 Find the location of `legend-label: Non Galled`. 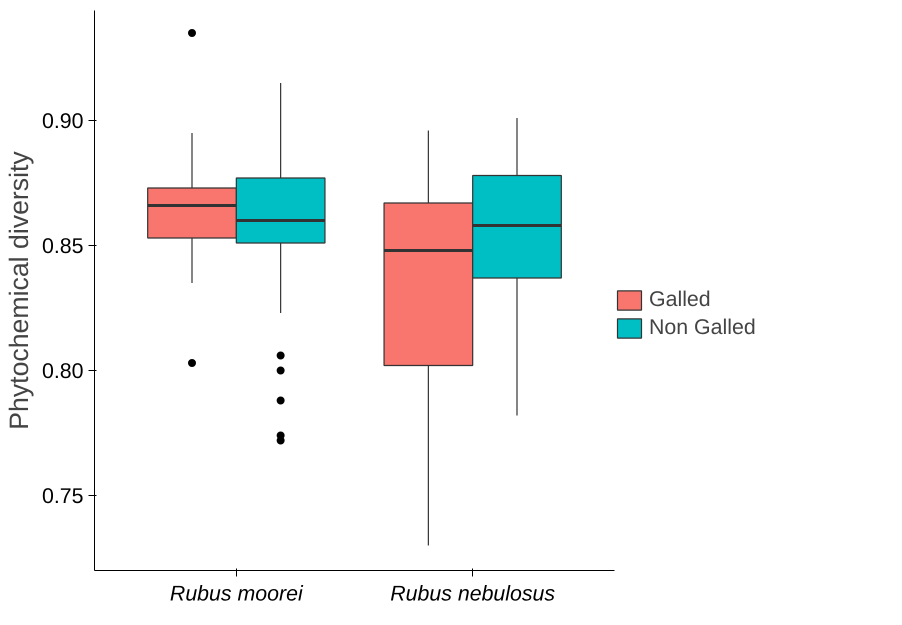

legend-label: Non Galled is located at coordinates (702, 327).